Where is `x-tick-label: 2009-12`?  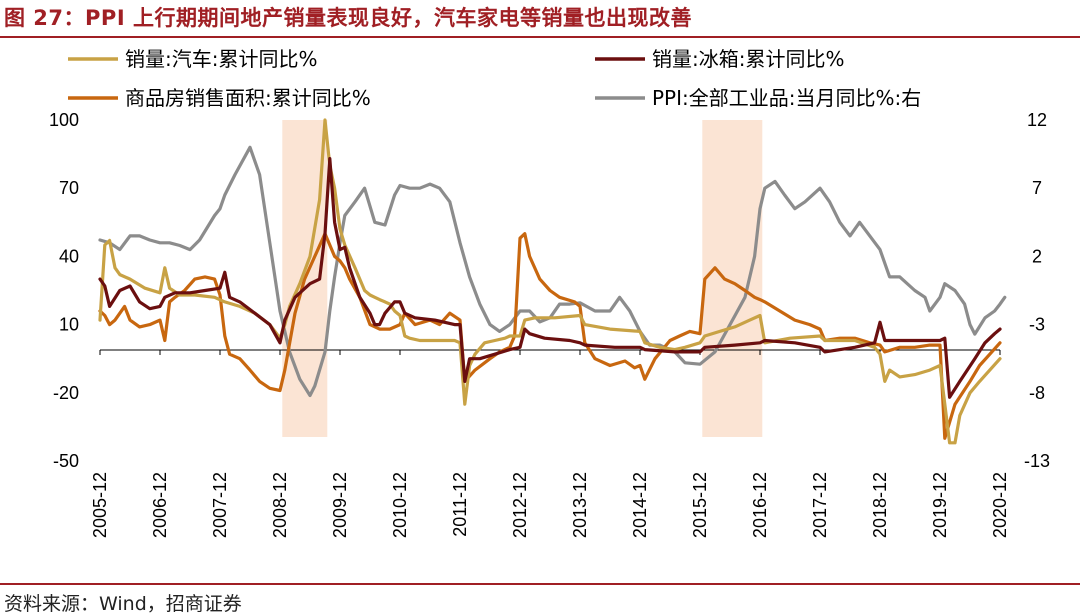 x-tick-label: 2009-12 is located at coordinates (340, 505).